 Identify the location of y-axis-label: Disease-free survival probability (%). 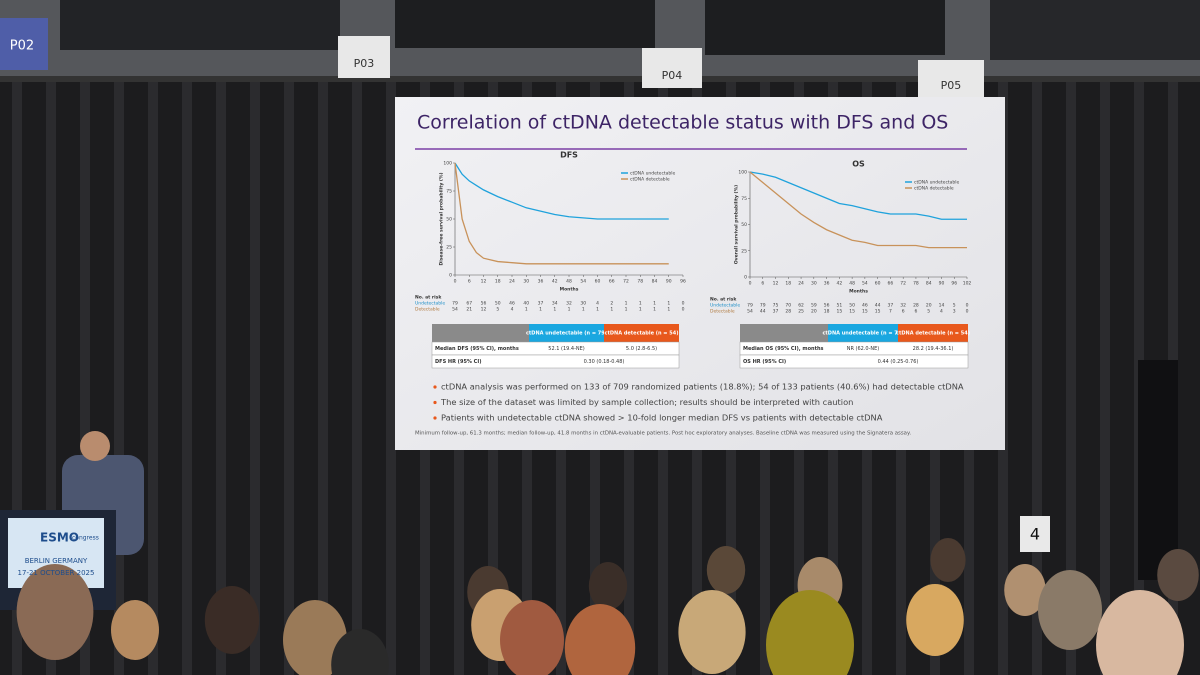
(442, 218).